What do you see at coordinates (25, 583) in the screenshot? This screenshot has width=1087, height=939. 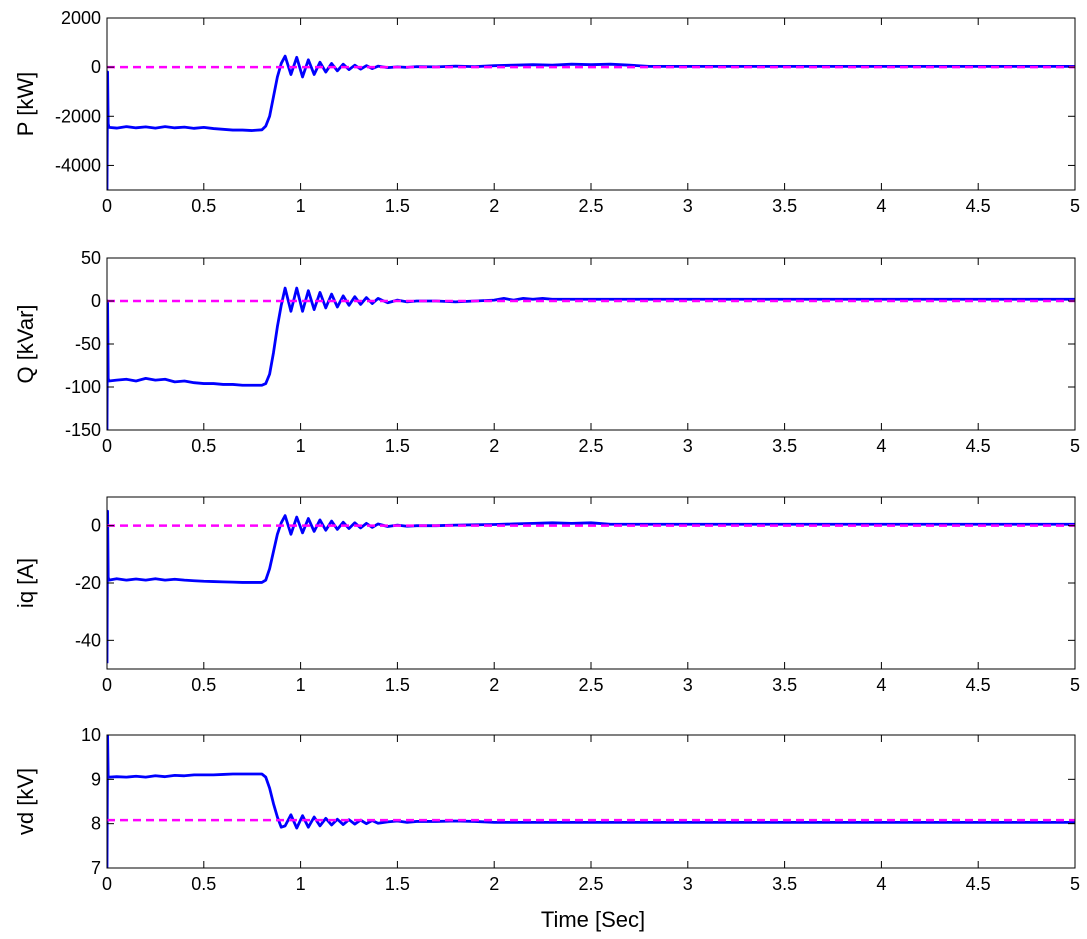 I see `y-axis-label: iq [A]` at bounding box center [25, 583].